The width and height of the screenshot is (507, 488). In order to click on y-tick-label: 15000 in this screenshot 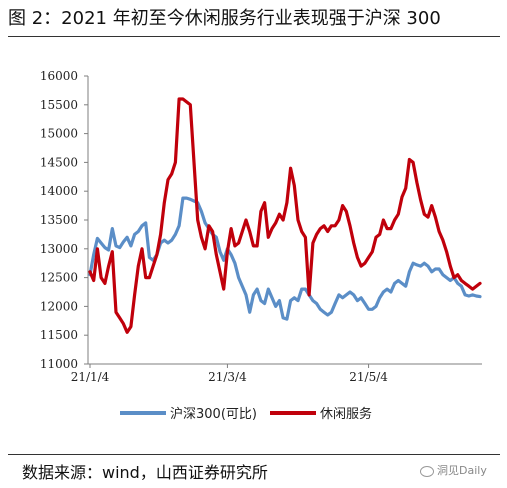, I will do `click(59, 134)`.